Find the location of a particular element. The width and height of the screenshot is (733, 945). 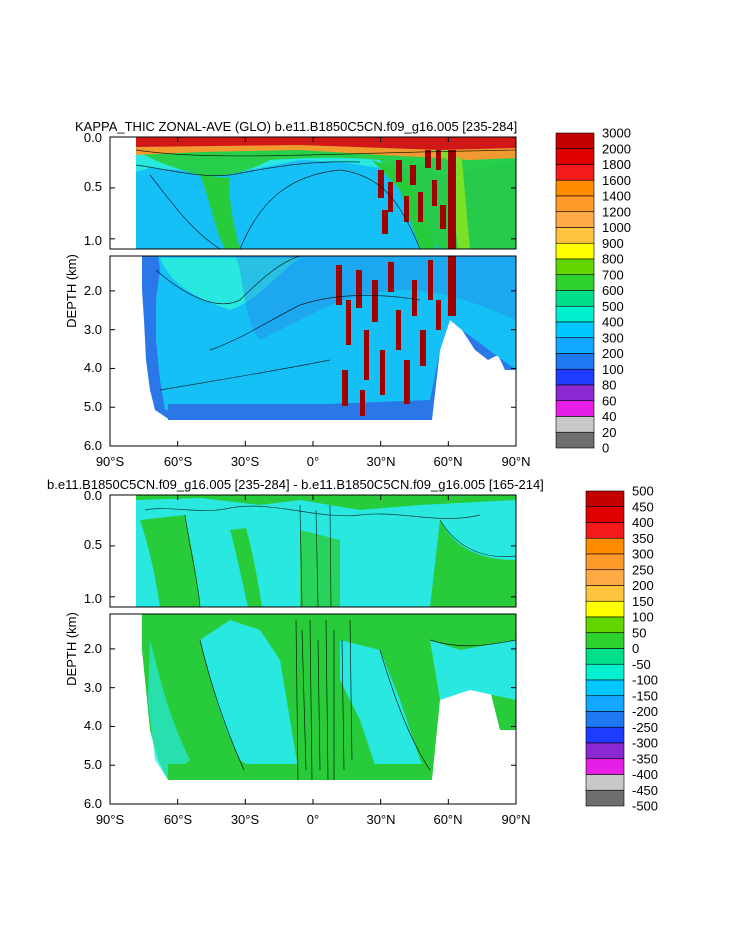

panel-1-x-axis: 90°S 60°S 30°S 0° 30°N 60°N 90°N is located at coordinates (313, 461).